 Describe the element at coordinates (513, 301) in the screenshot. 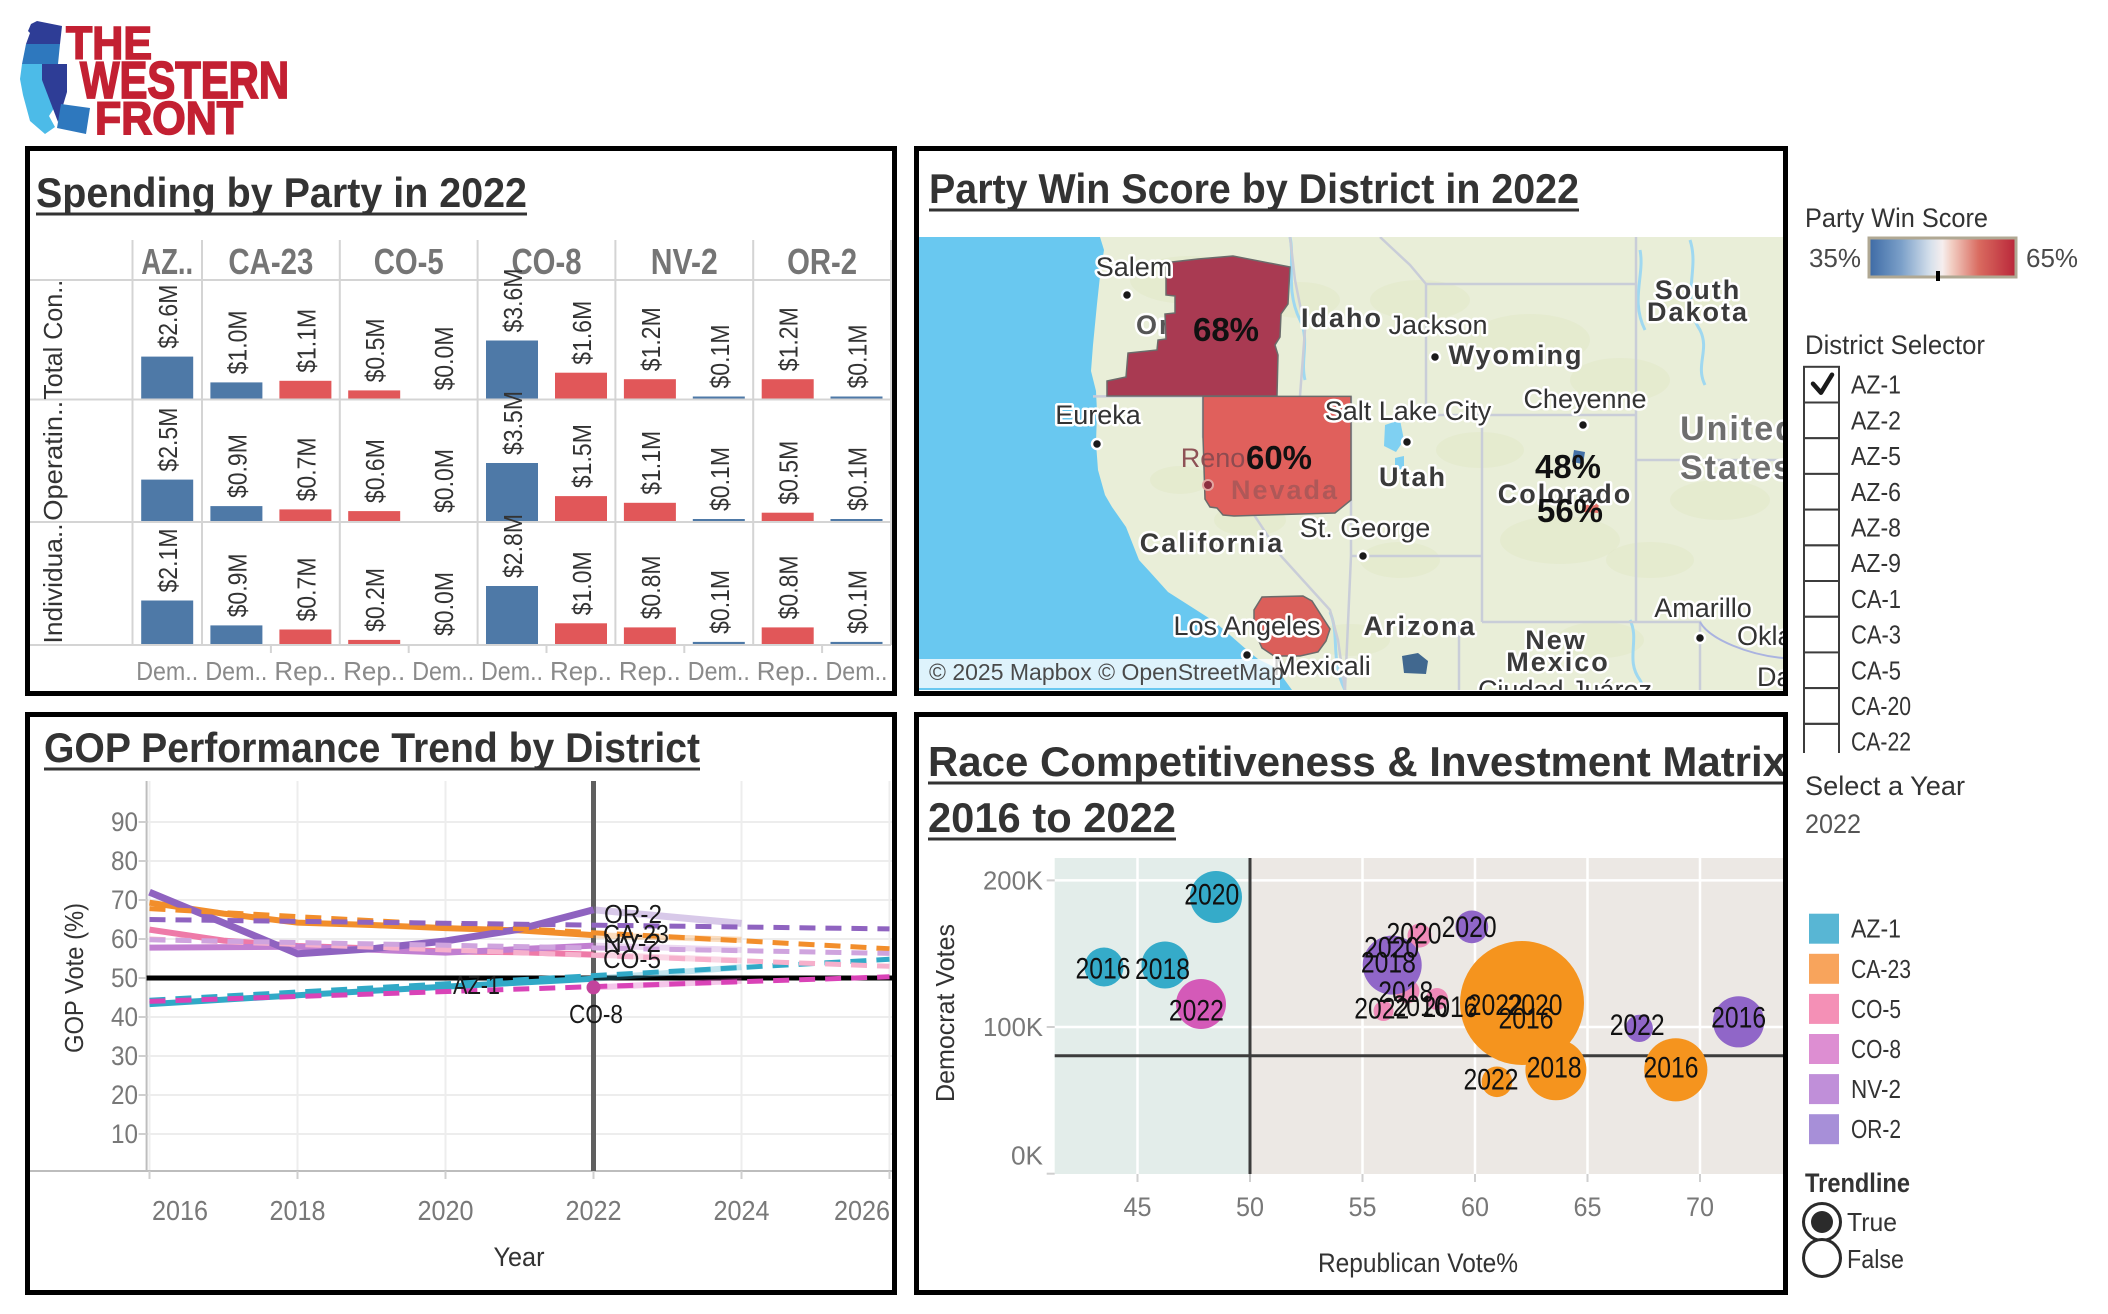

I see `svg-text: $3.6M` at that location.